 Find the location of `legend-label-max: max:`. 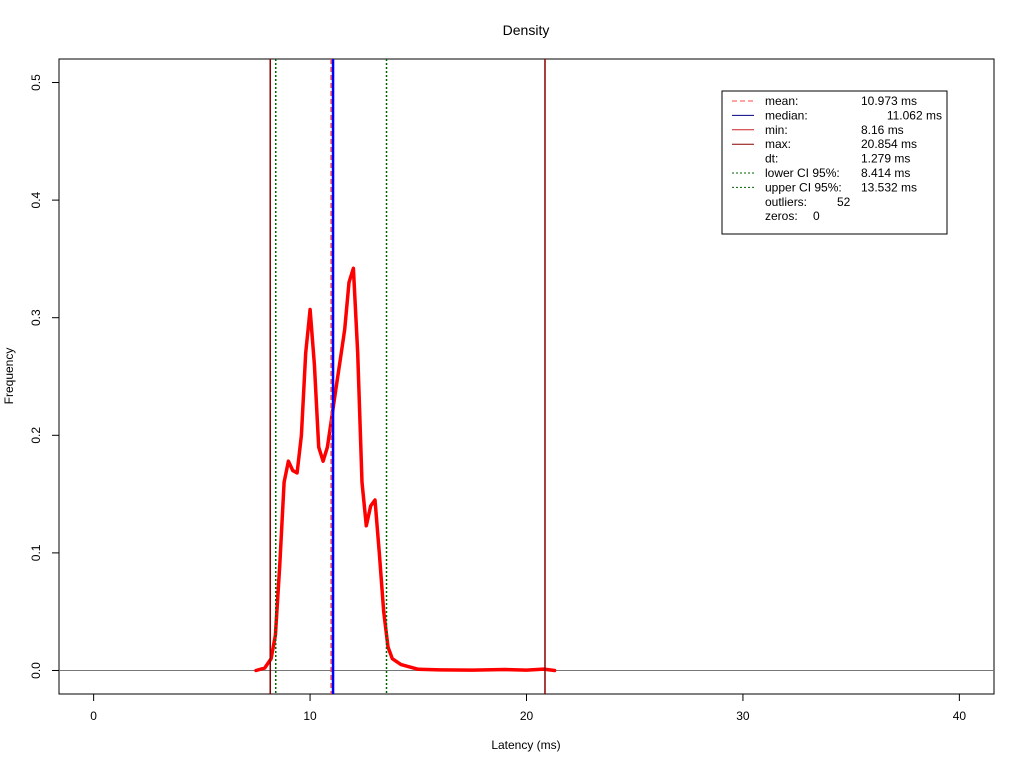

legend-label-max: max: is located at coordinates (778, 144).